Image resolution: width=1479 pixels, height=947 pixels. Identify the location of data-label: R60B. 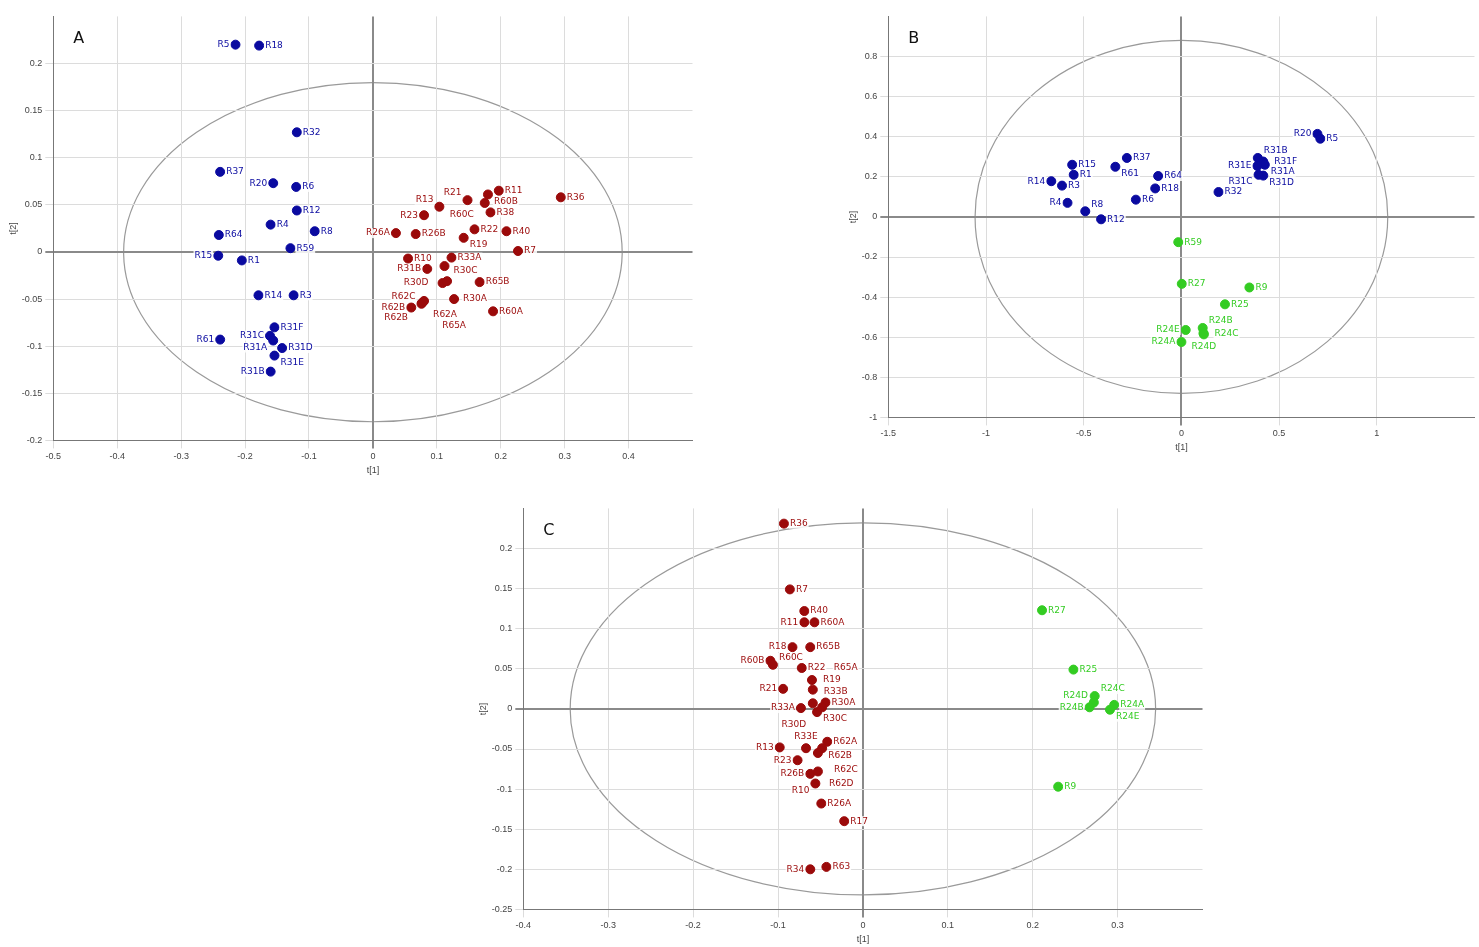
(752, 660).